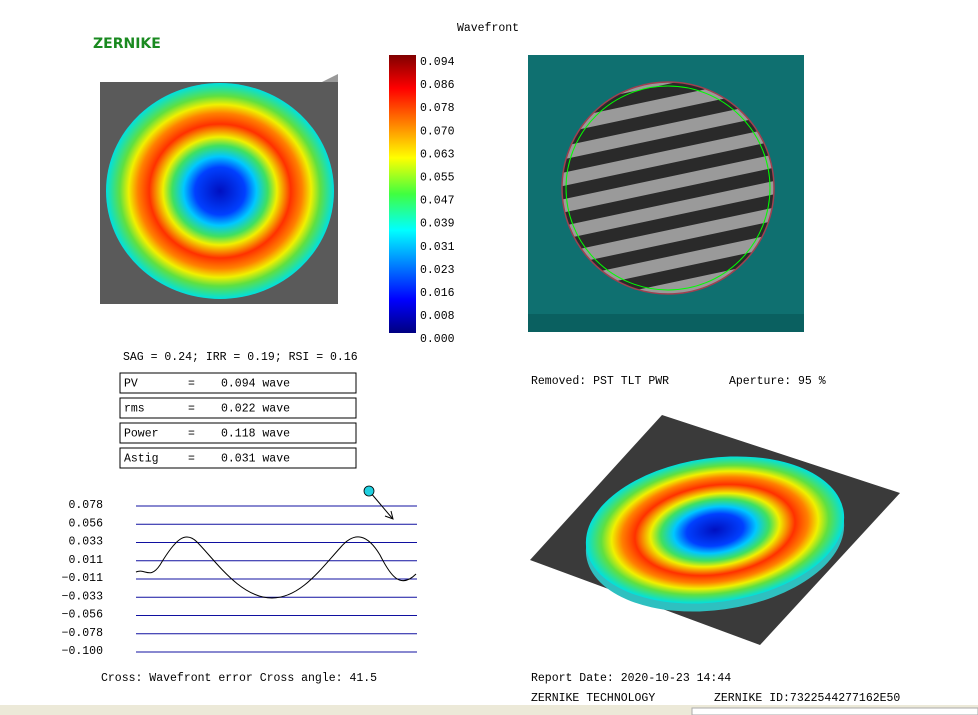 Image resolution: width=978 pixels, height=715 pixels. Describe the element at coordinates (437, 85) in the screenshot. I see `colorbar-label: 0.086` at that location.